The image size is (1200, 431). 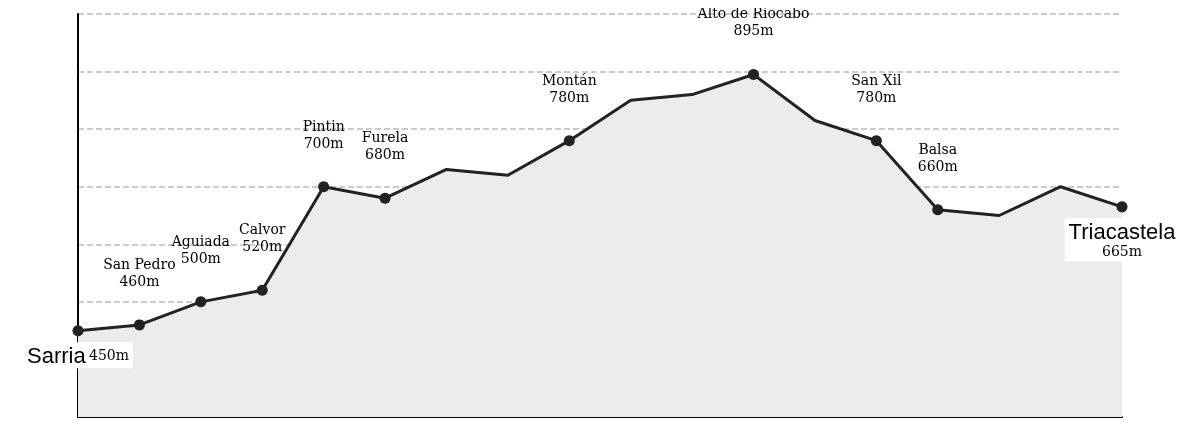 What do you see at coordinates (938, 148) in the screenshot?
I see `x-tick-label: Balsa` at bounding box center [938, 148].